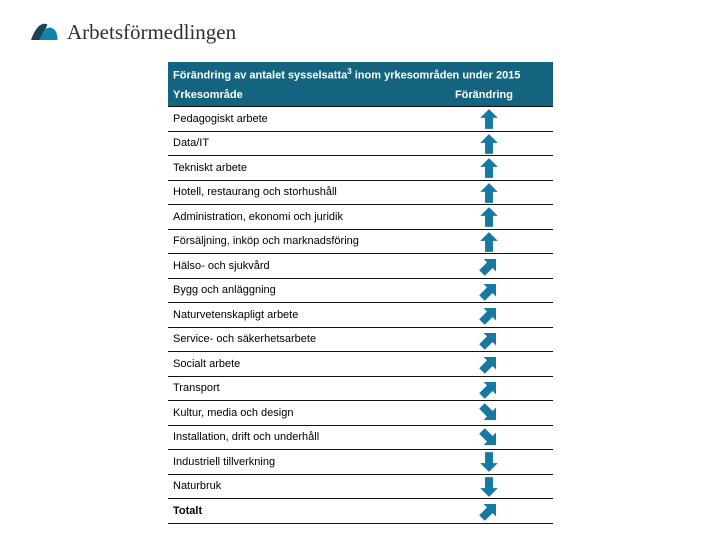 The height and width of the screenshot is (540, 720). Describe the element at coordinates (360, 242) in the screenshot. I see `table-row: Försäljning, inköp och marknadsföring` at that location.